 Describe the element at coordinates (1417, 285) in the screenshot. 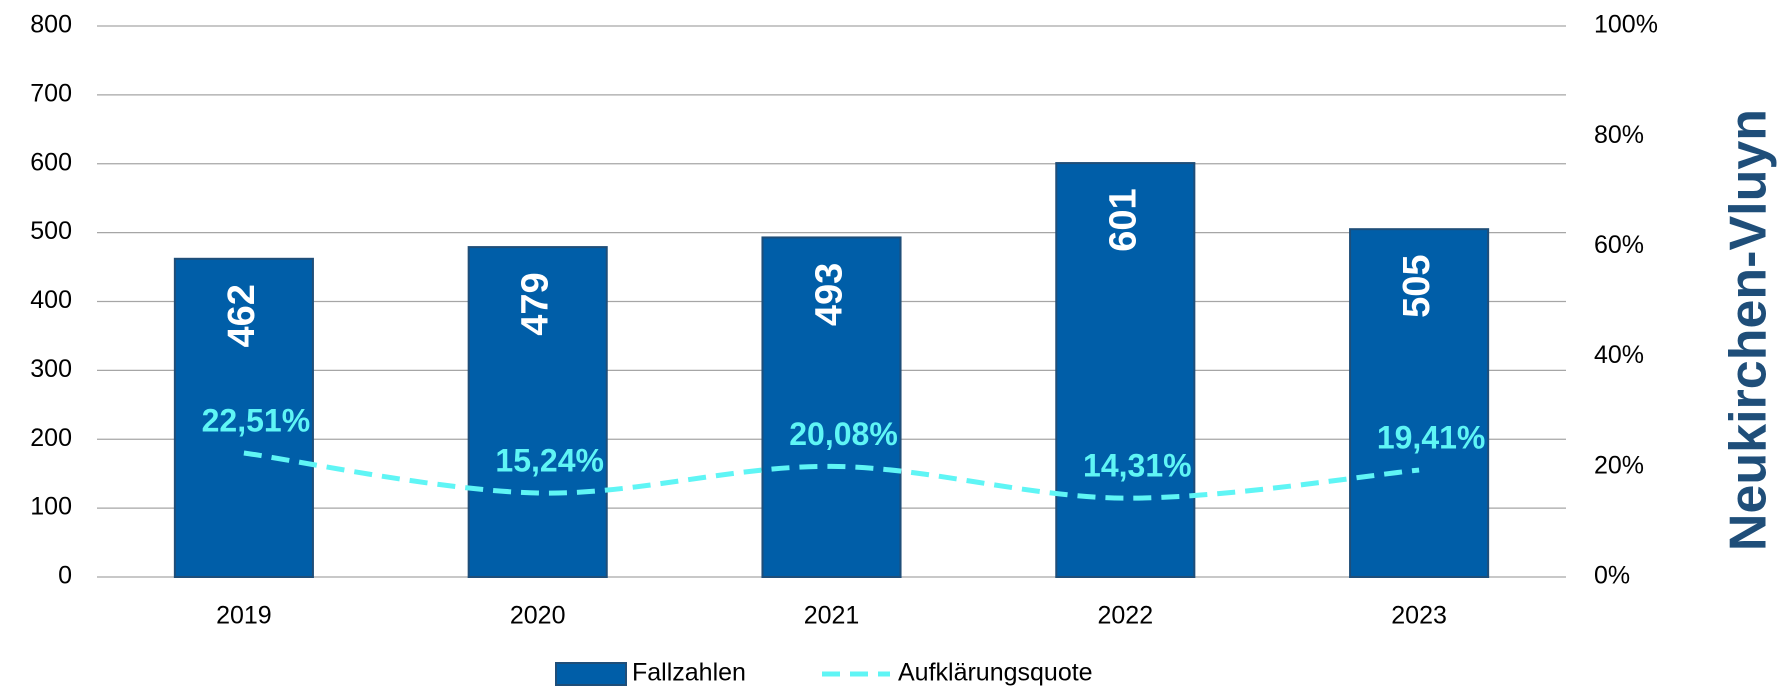

I see `bar-label: 505` at that location.